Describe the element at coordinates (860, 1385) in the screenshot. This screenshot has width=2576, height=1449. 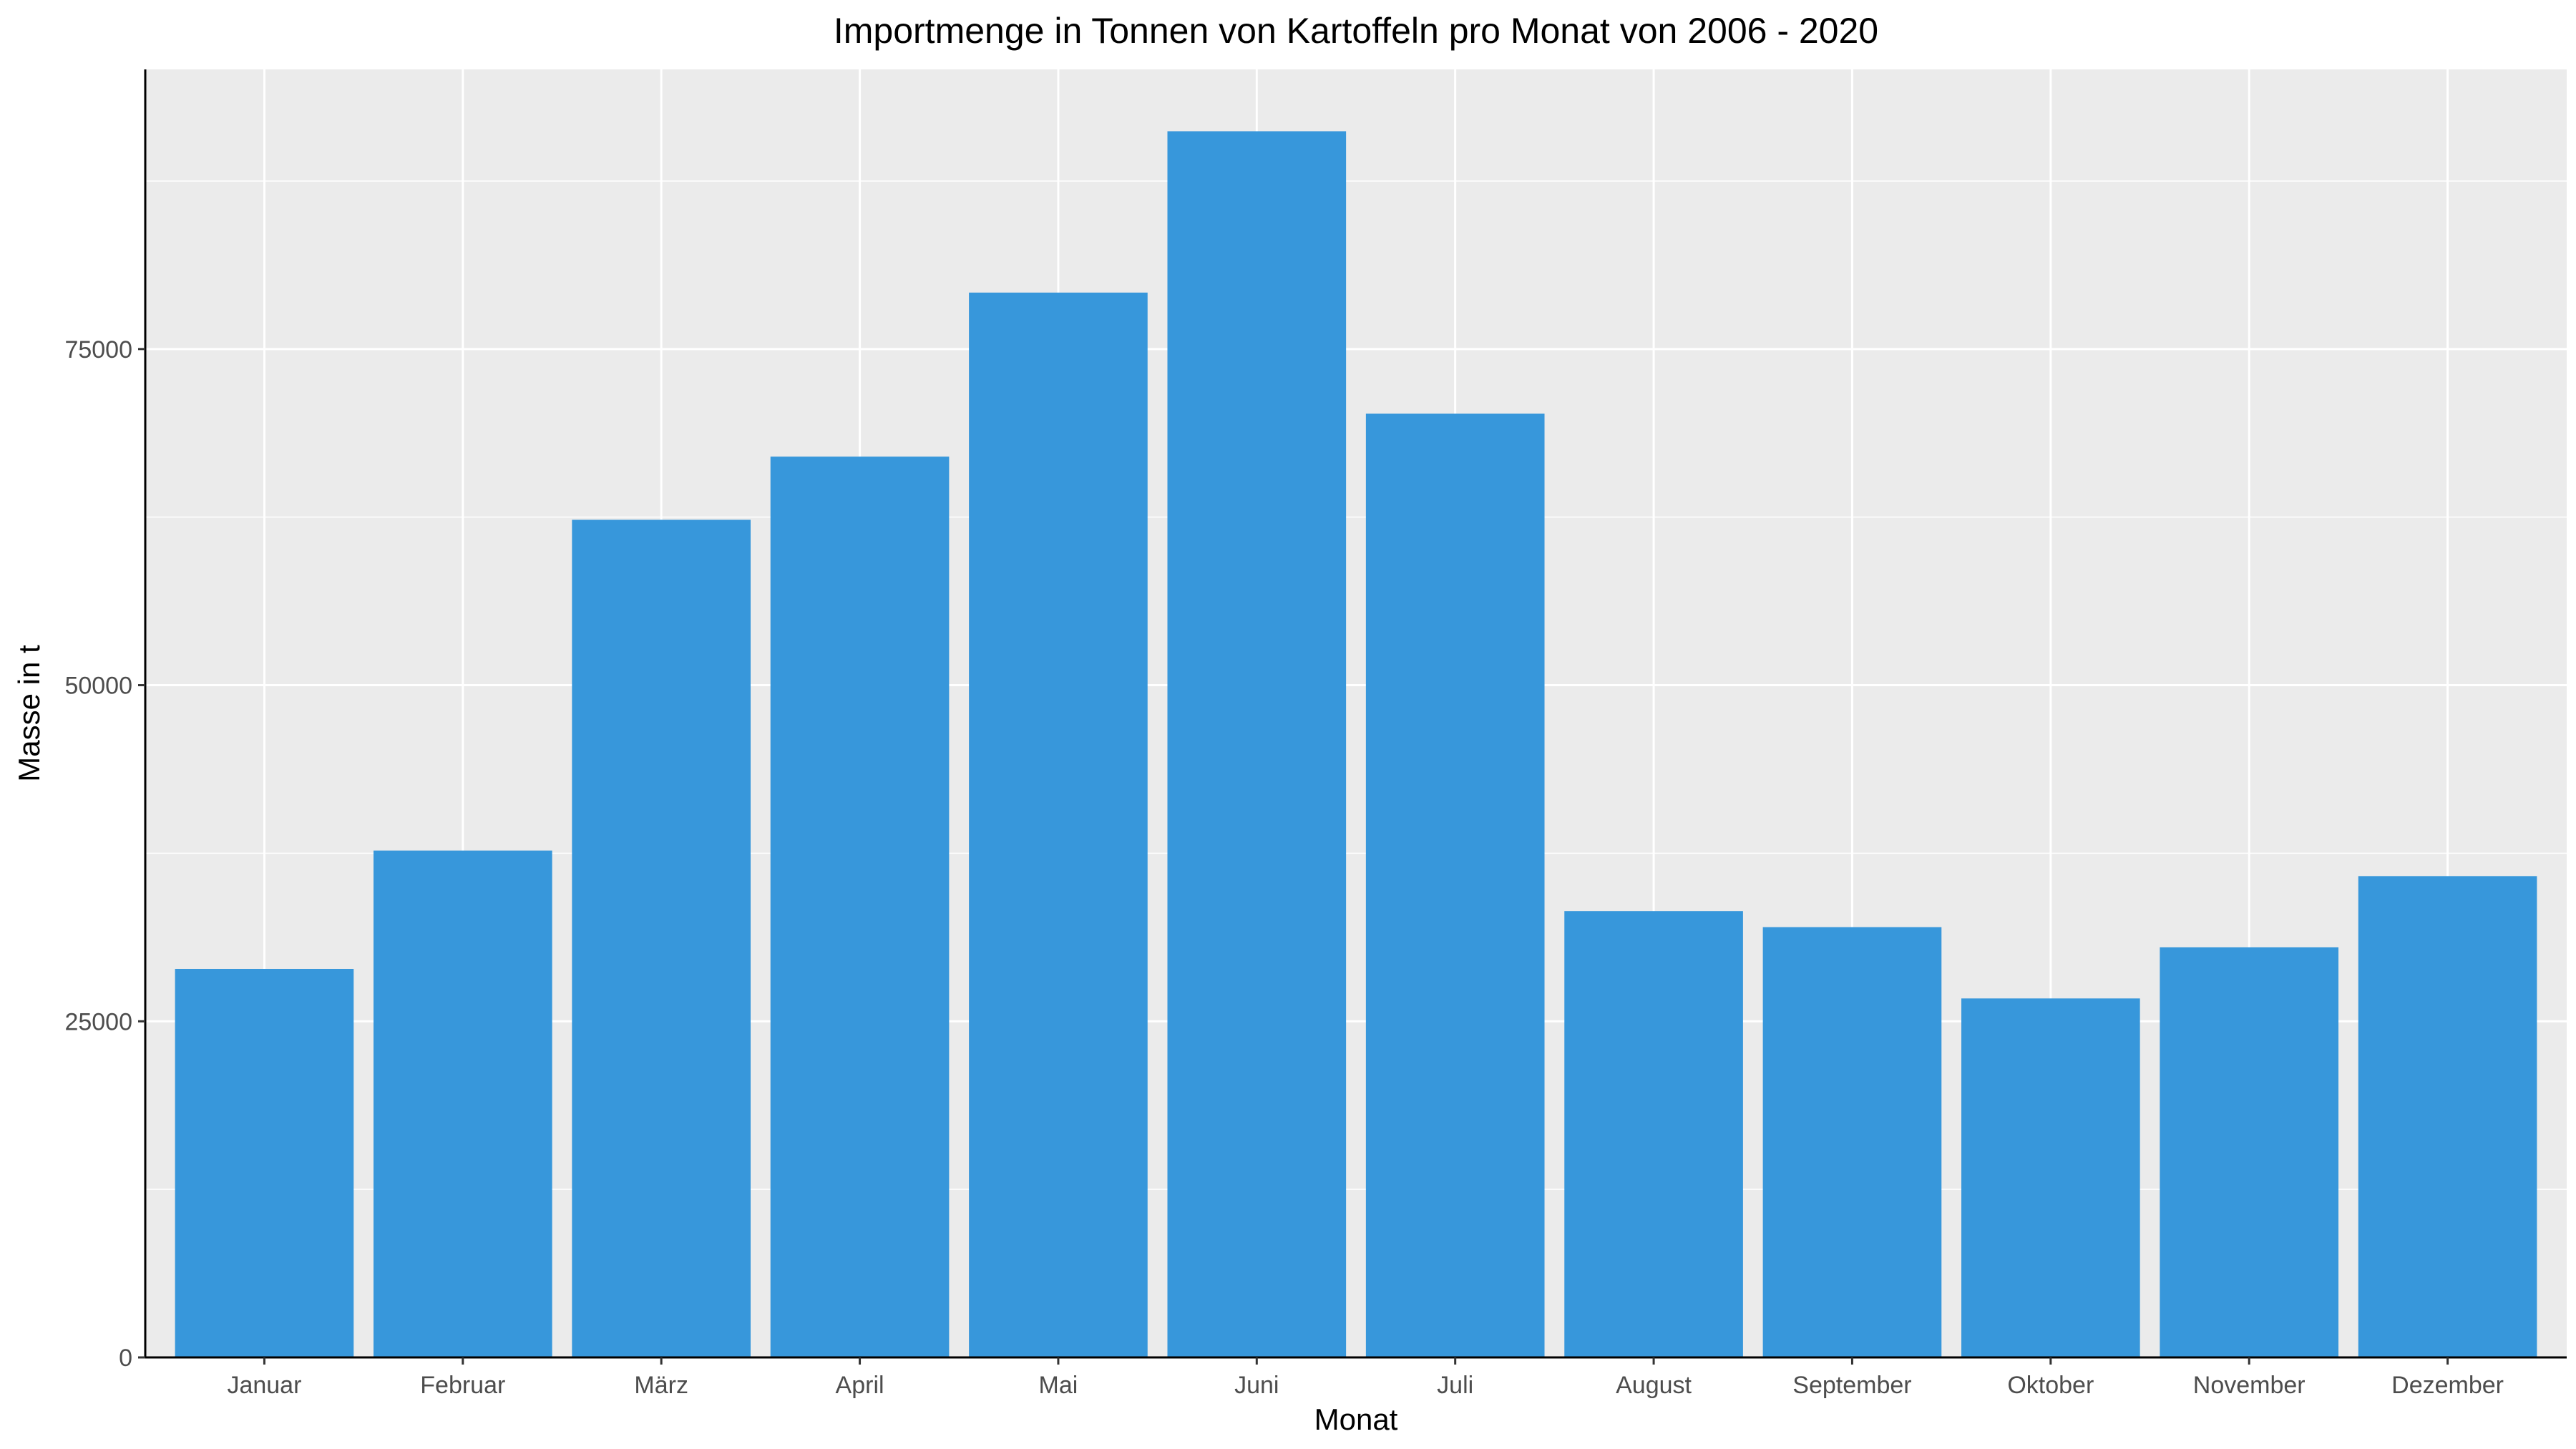
I see `x-tick-label: April` at that location.